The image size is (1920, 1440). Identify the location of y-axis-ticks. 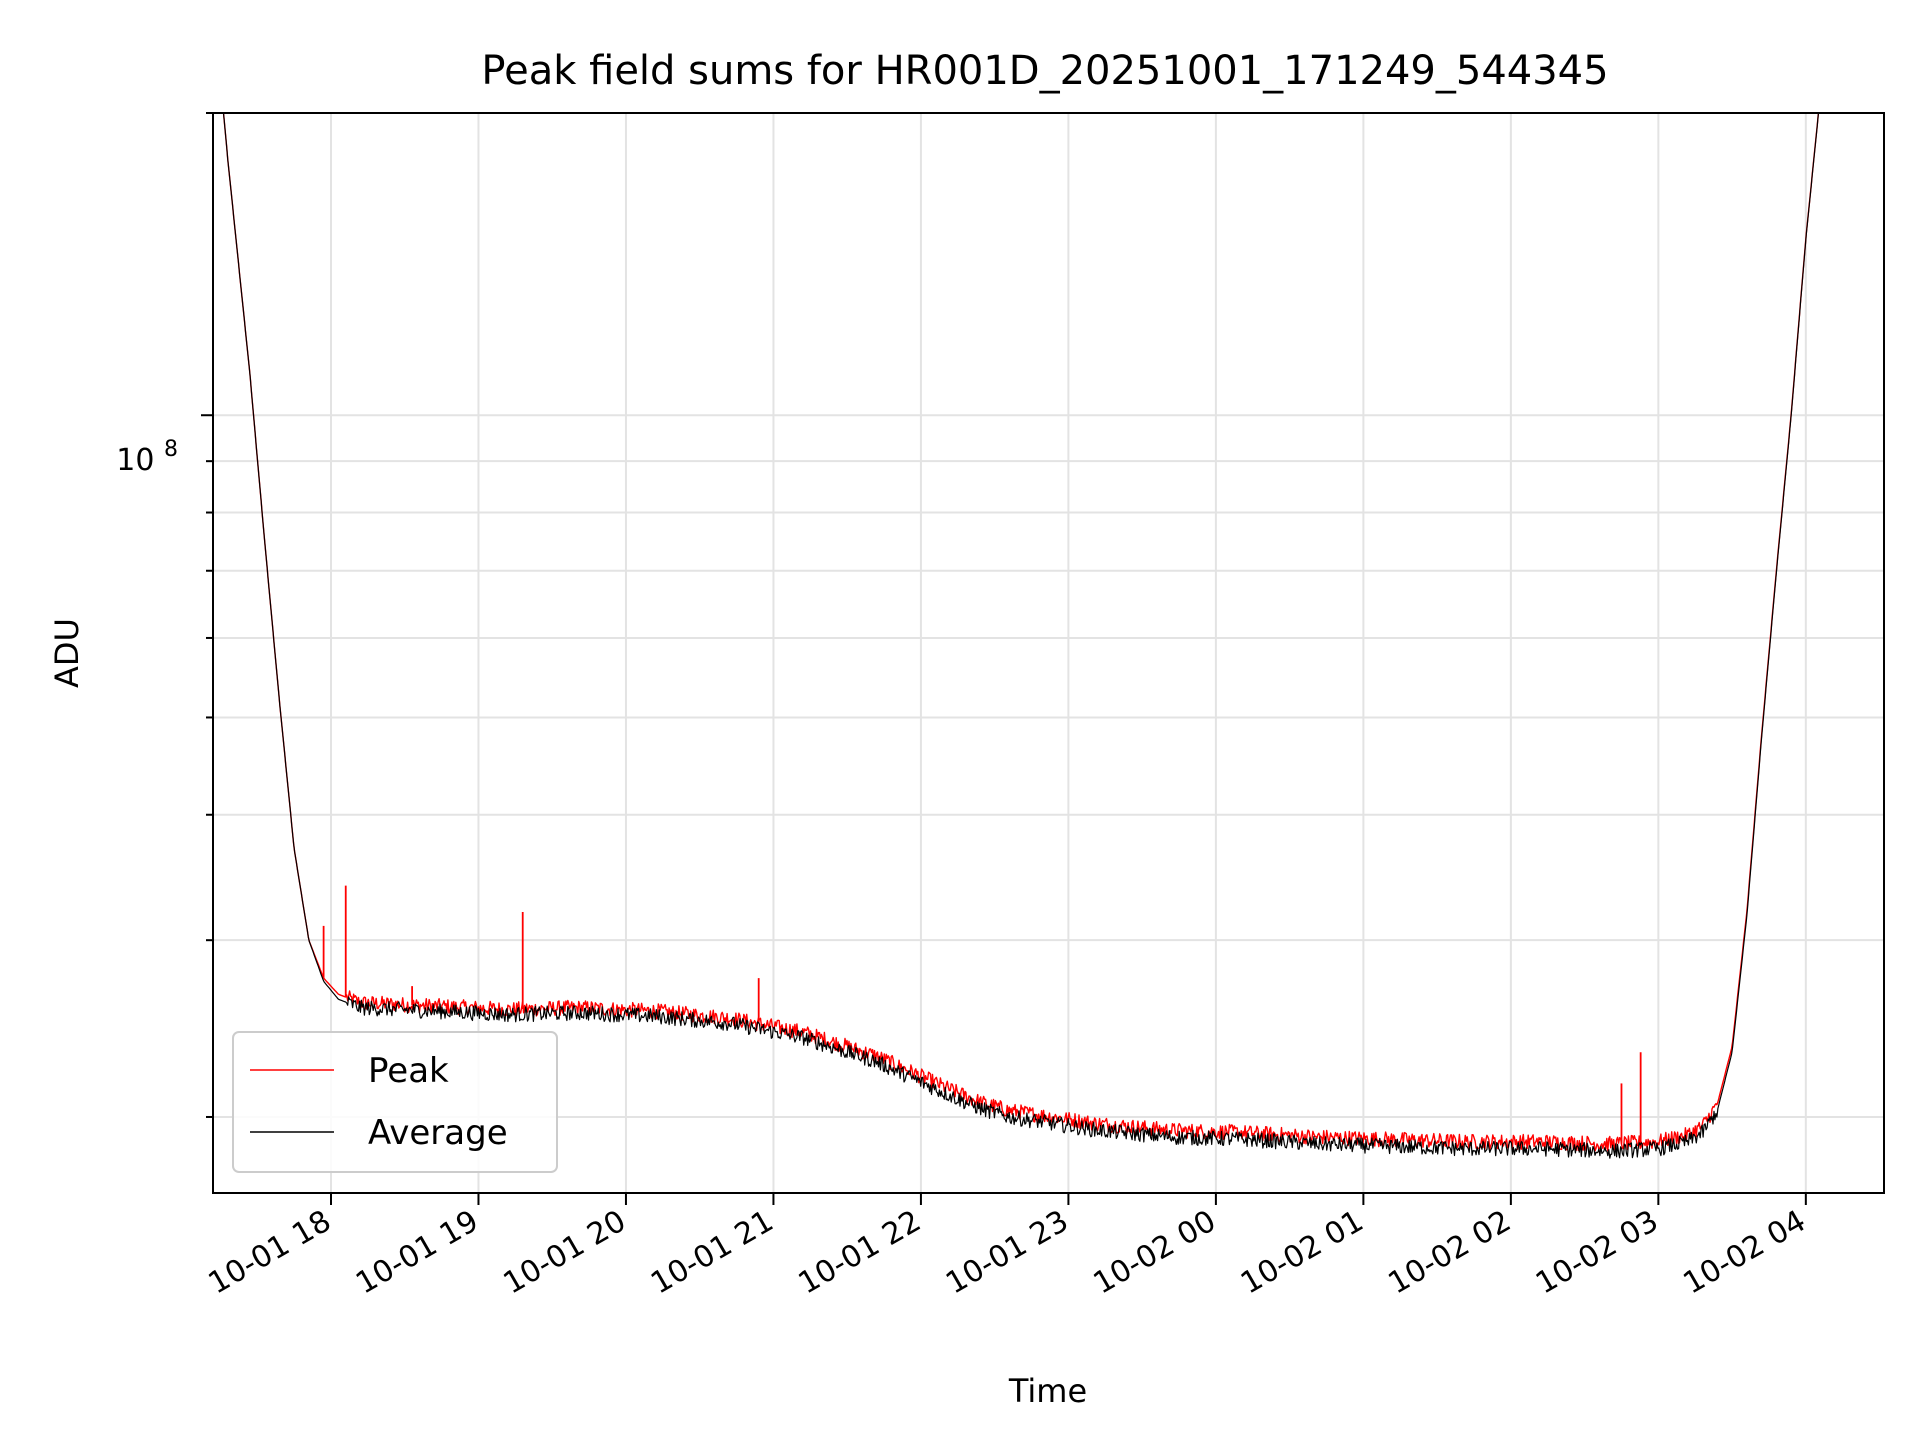
(207, 615).